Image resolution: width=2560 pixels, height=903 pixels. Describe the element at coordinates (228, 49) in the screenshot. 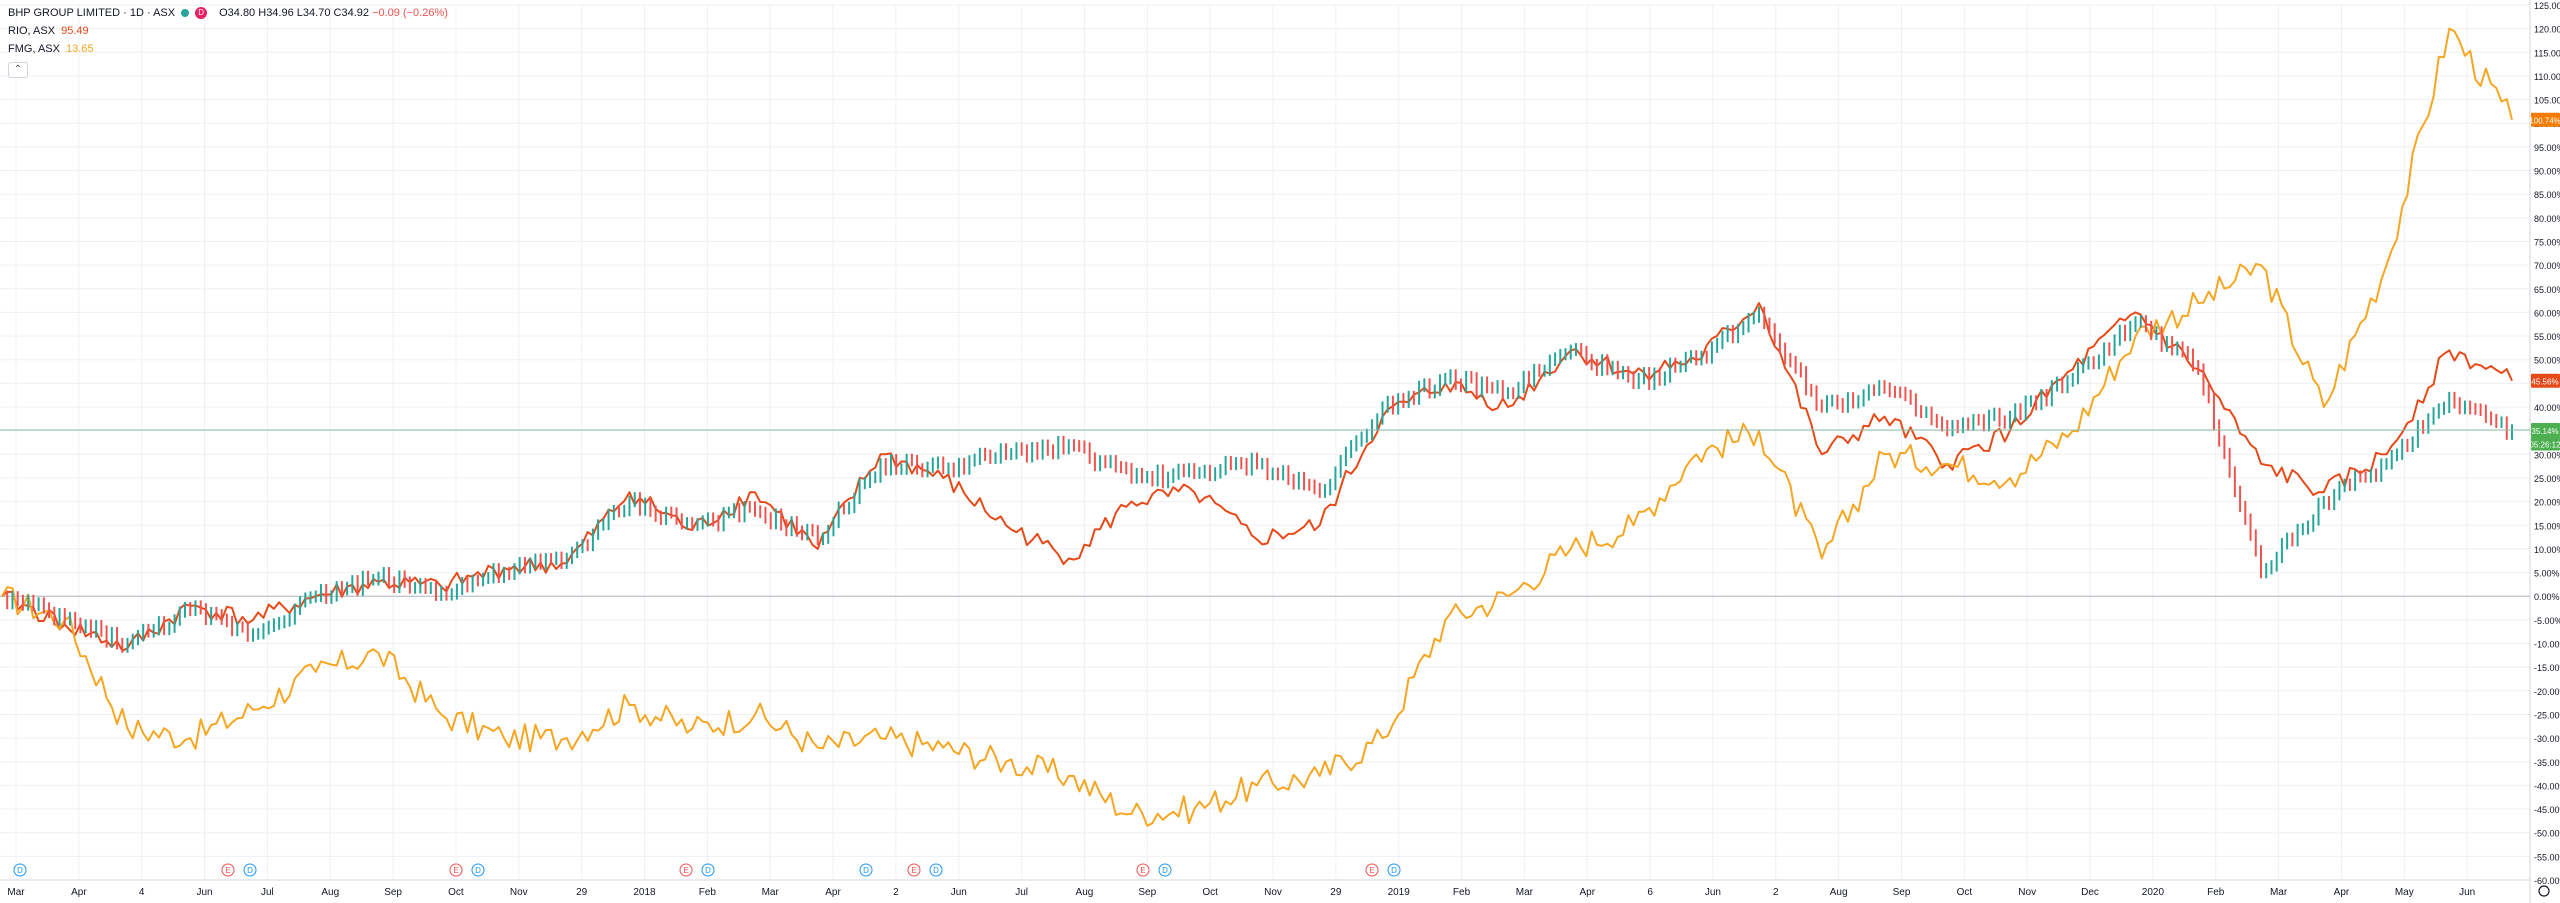

I see `legend-fmg-row: FMG, ASX 13.65` at that location.